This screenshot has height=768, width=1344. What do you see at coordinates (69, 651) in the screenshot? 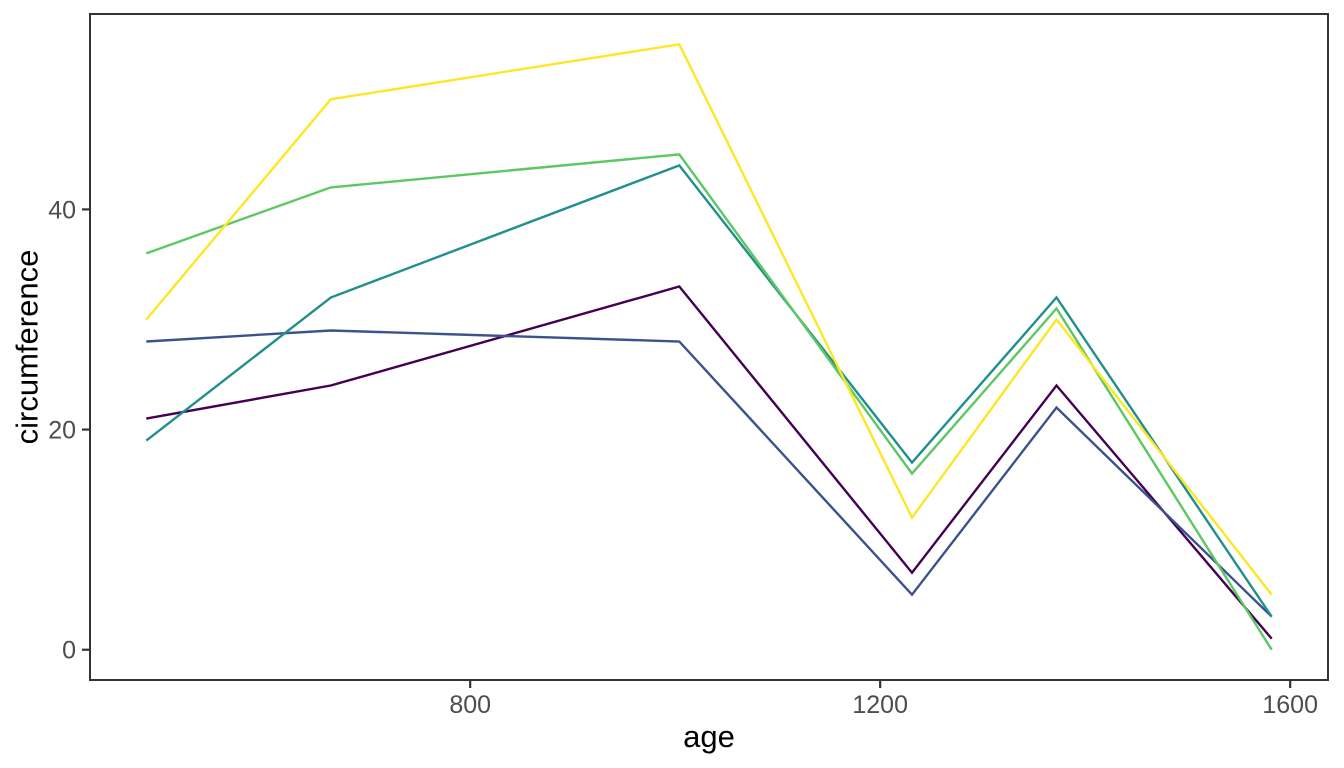
I see `y-tick-label: 0` at bounding box center [69, 651].